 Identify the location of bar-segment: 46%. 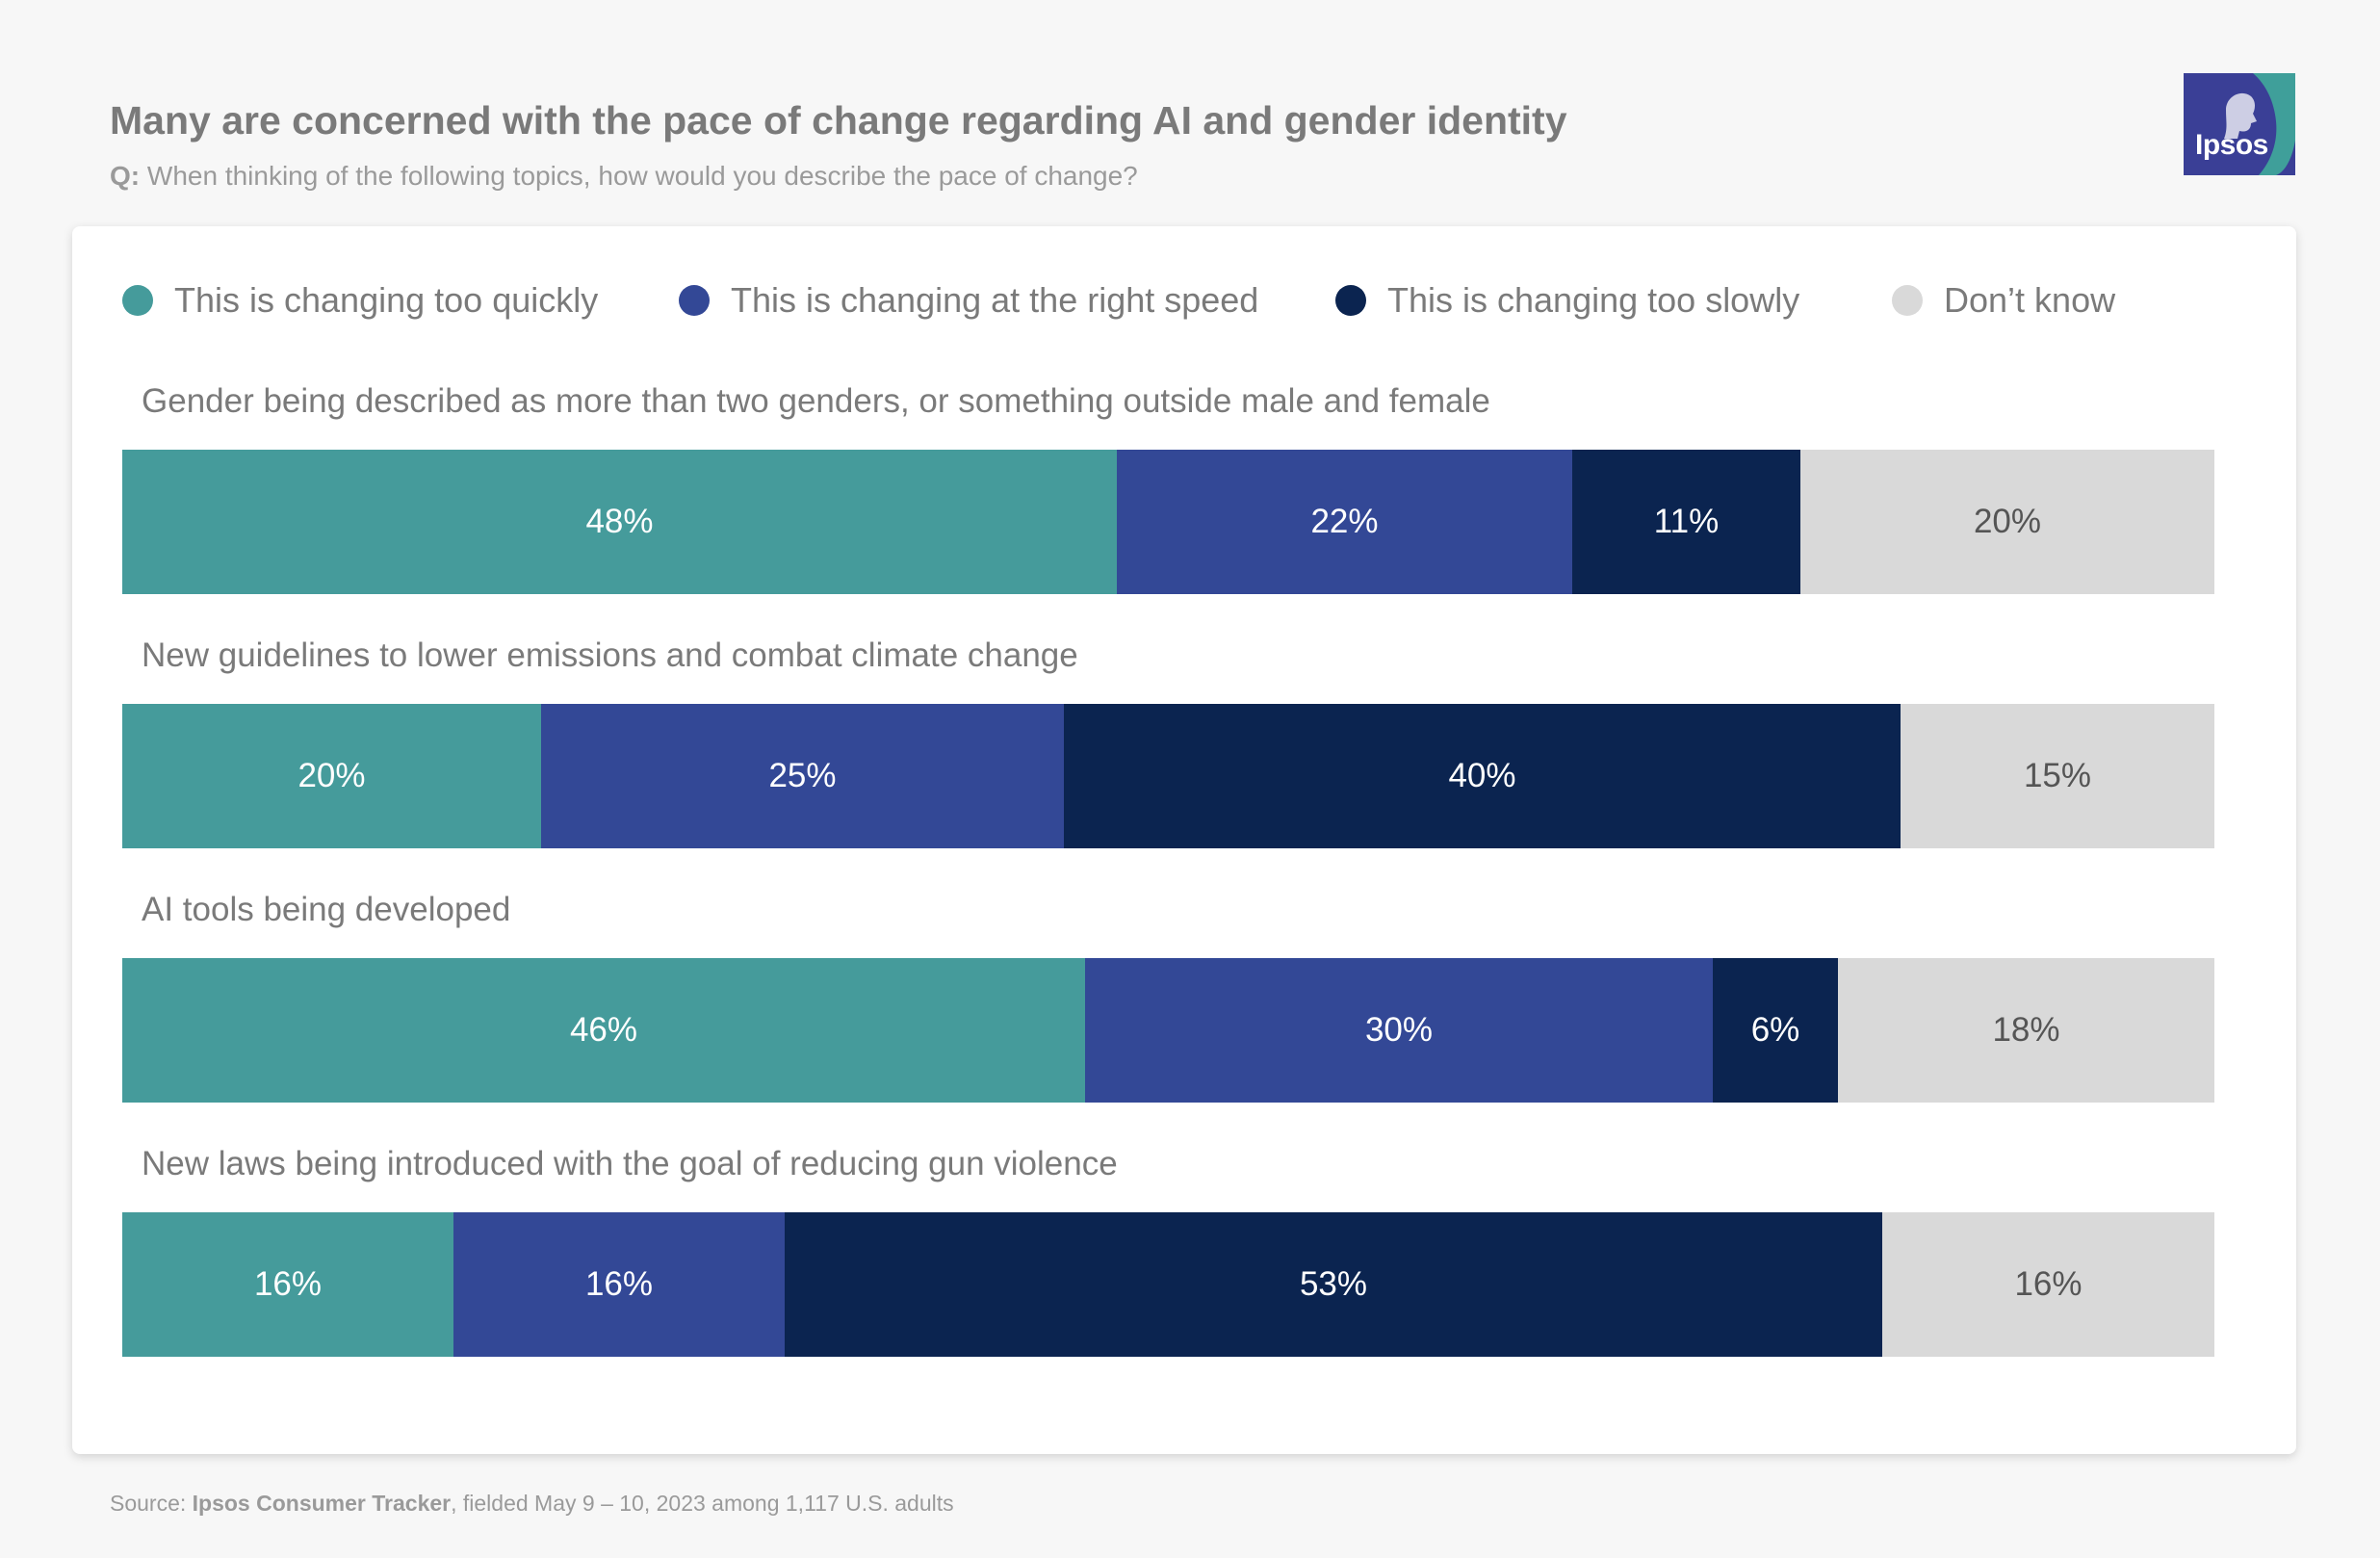
(604, 1030).